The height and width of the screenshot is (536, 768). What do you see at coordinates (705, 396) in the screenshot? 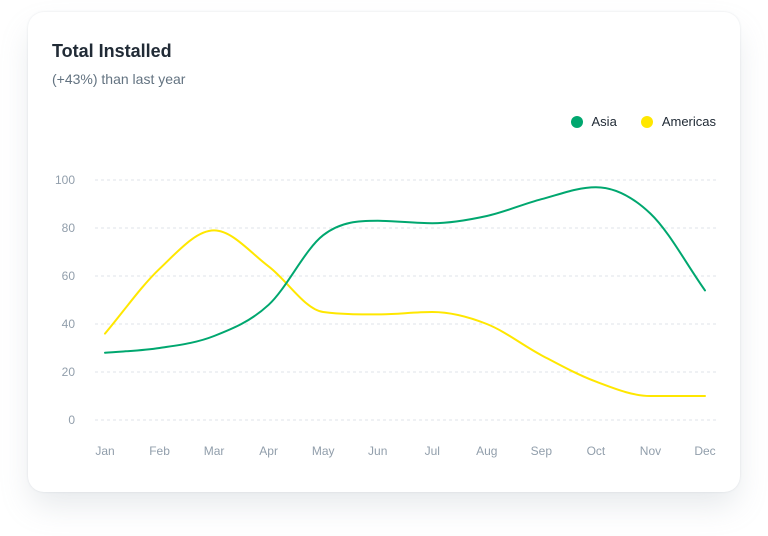
I see `data-point-americas-dec` at bounding box center [705, 396].